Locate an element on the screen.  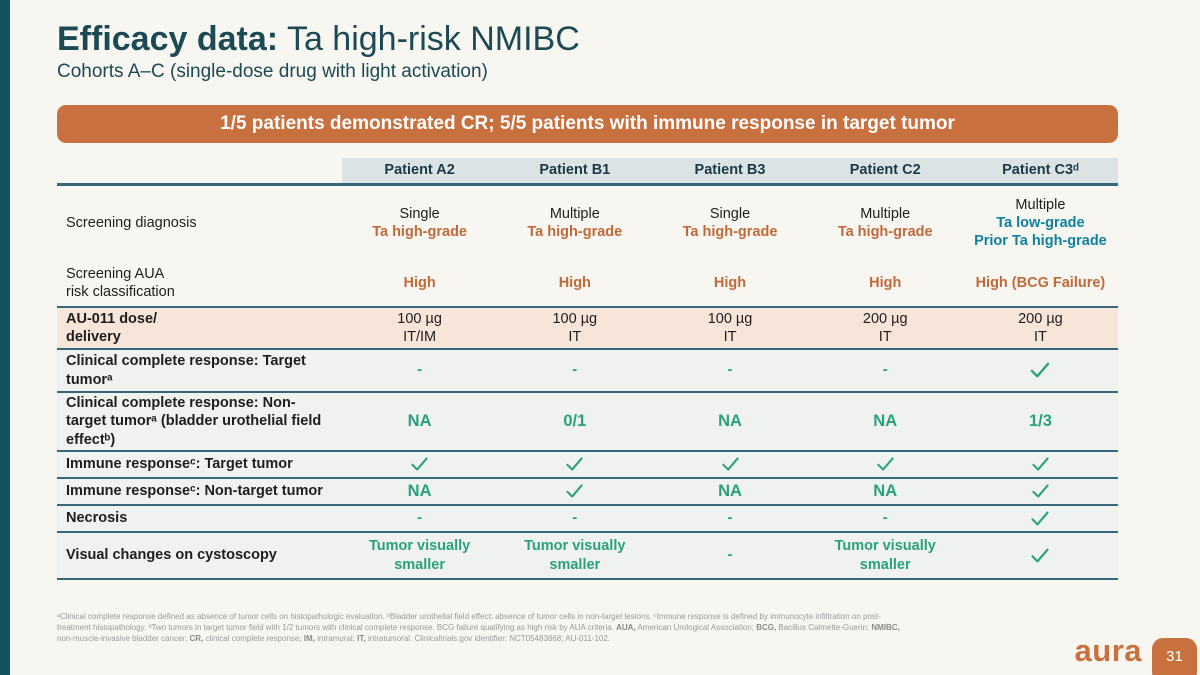
footnote-text: non-muscle-invasive bladder cancer; is located at coordinates (123, 638).